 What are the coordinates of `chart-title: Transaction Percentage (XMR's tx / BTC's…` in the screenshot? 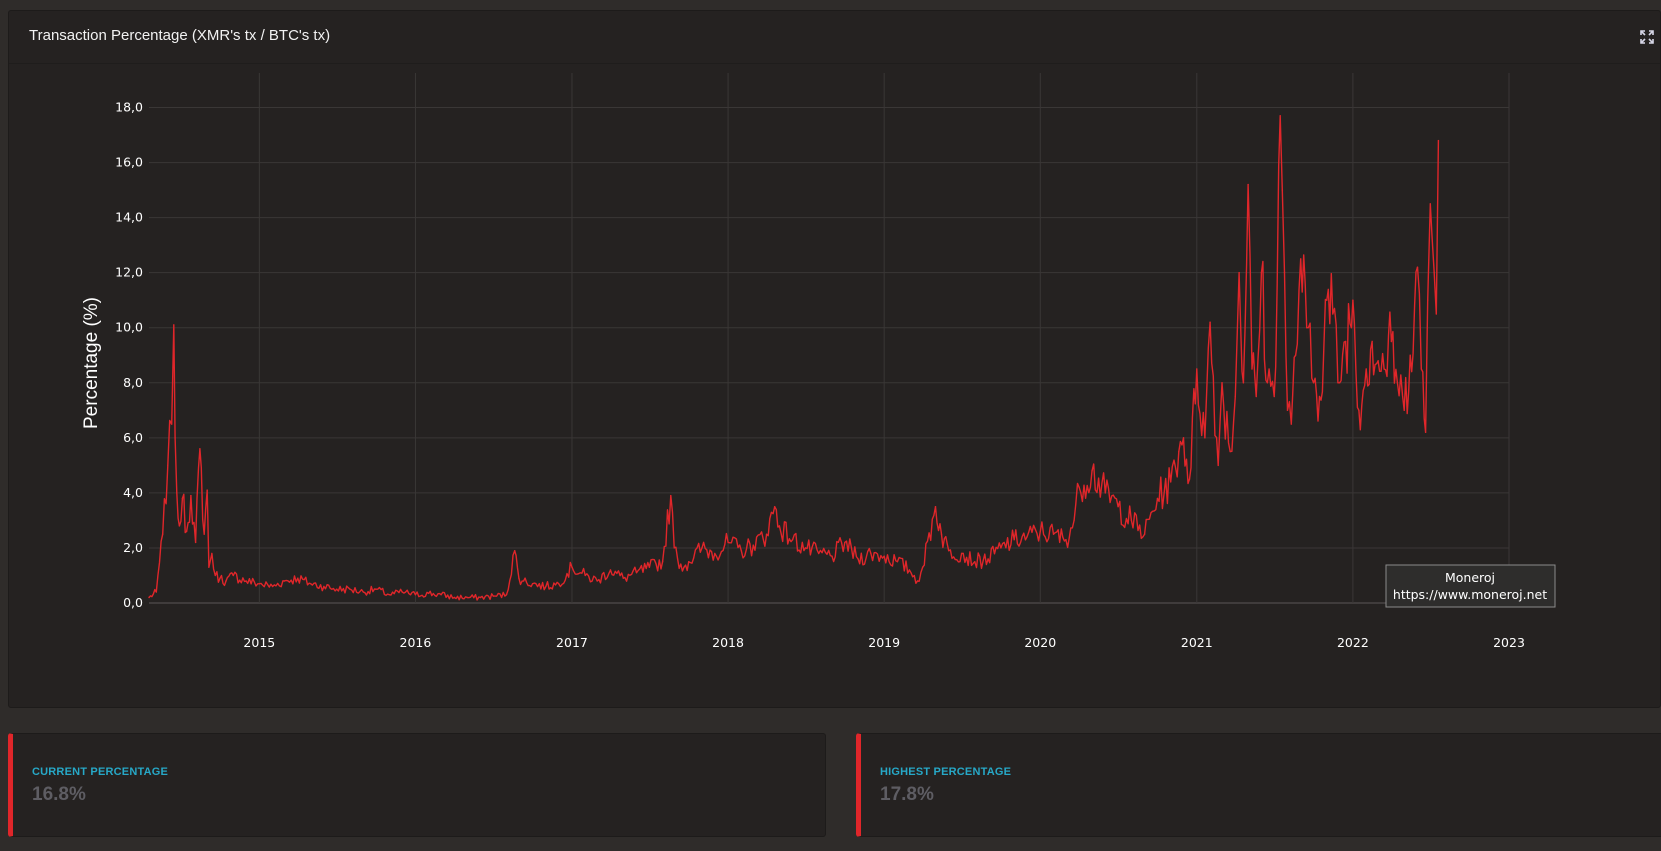 It's located at (180, 35).